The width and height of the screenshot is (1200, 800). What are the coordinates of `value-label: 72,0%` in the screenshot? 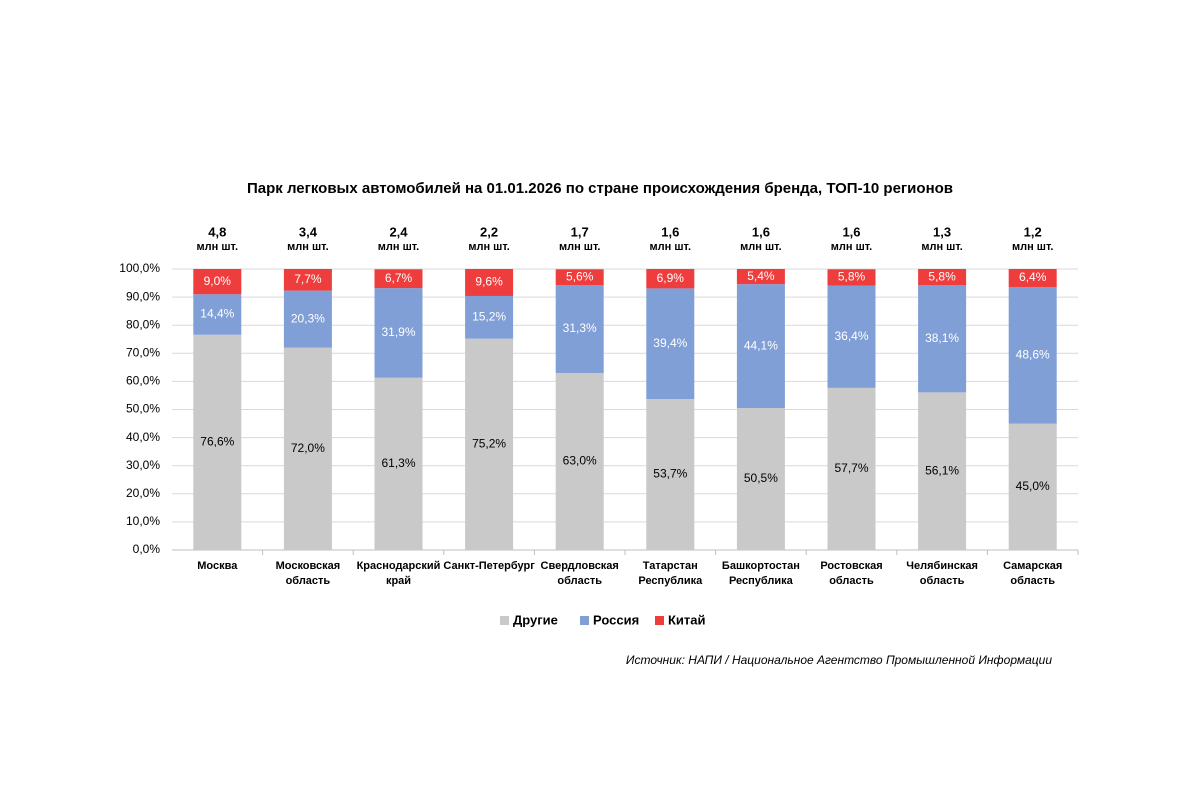 It's located at (308, 448).